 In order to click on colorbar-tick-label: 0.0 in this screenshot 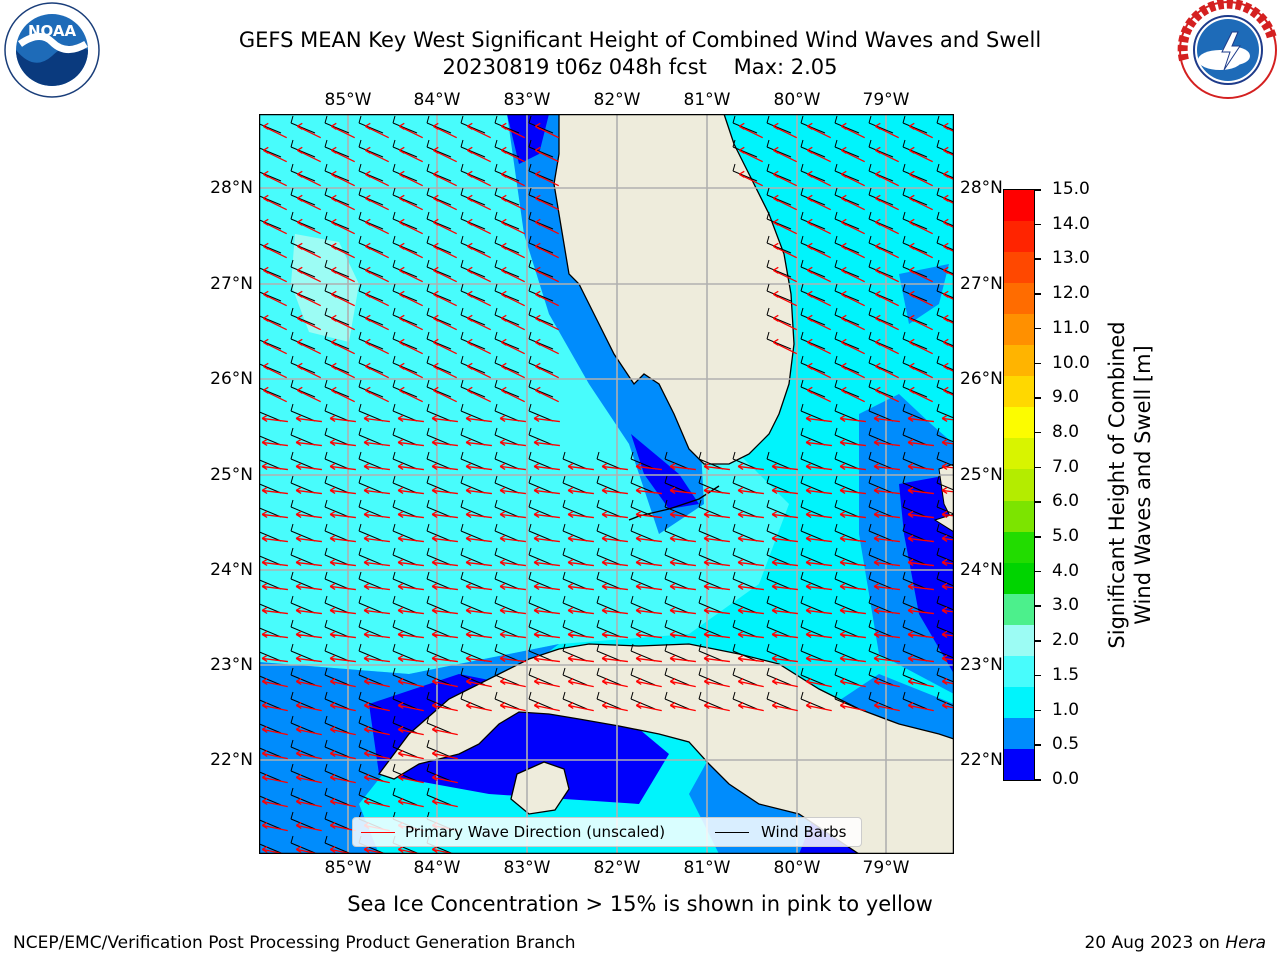, I will do `click(1066, 779)`.